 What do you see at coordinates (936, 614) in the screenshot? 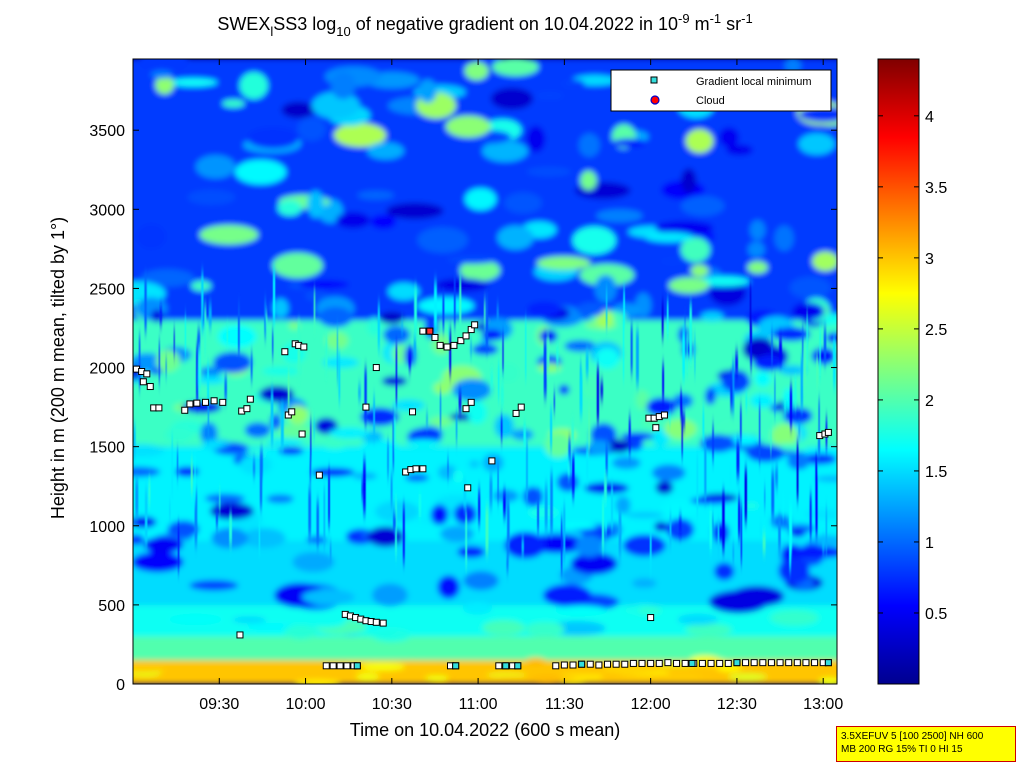
I see `colorbar-tick-label: 0.5` at bounding box center [936, 614].